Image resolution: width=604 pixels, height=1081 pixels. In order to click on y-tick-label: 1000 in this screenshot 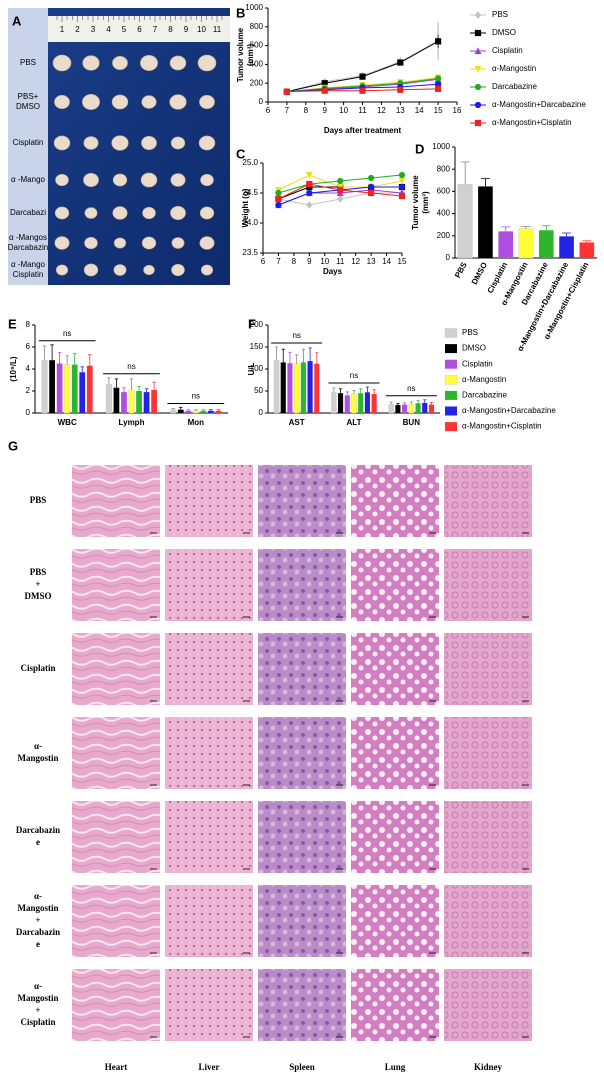, I will do `click(441, 146)`.